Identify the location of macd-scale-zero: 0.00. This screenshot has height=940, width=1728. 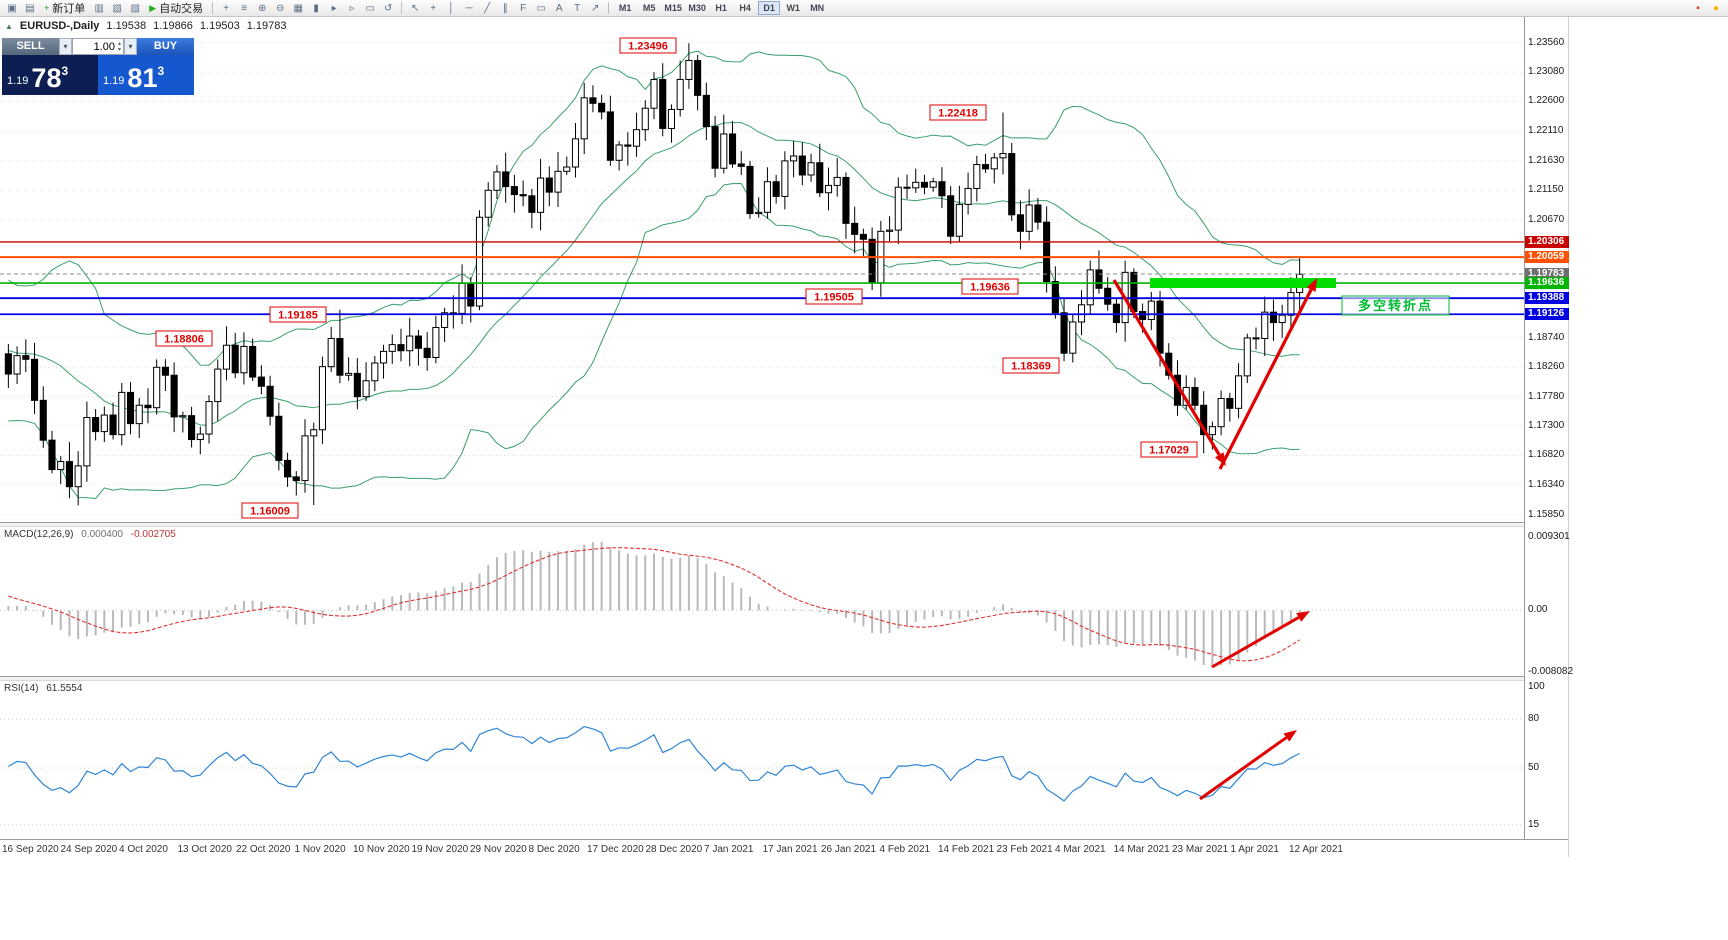
(1538, 610).